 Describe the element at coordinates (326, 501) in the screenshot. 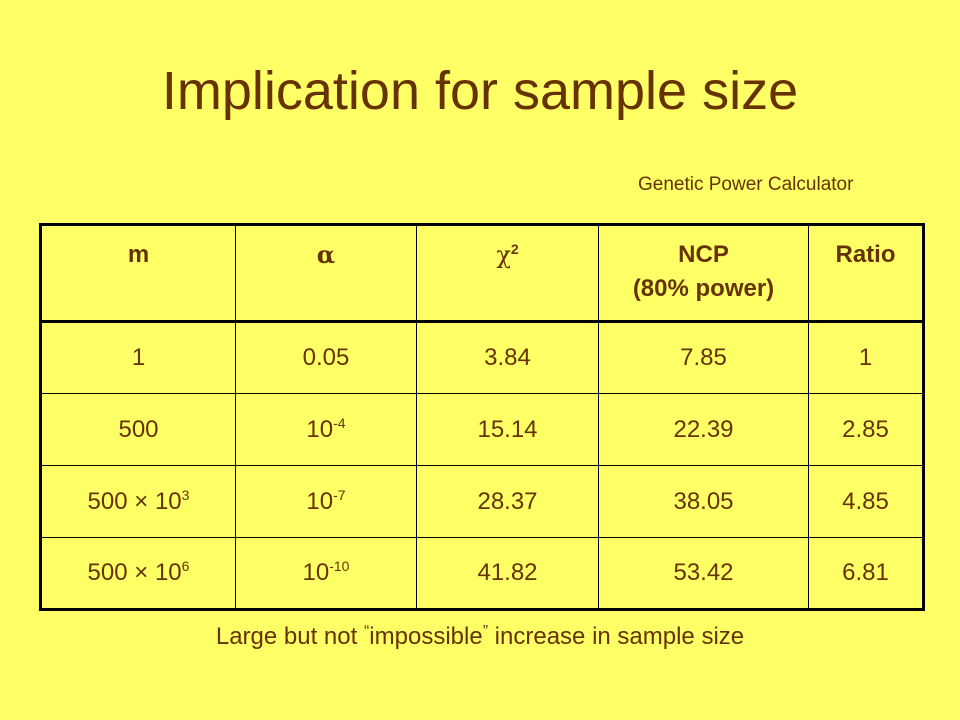

I see `cell-alpha: 10-7` at that location.